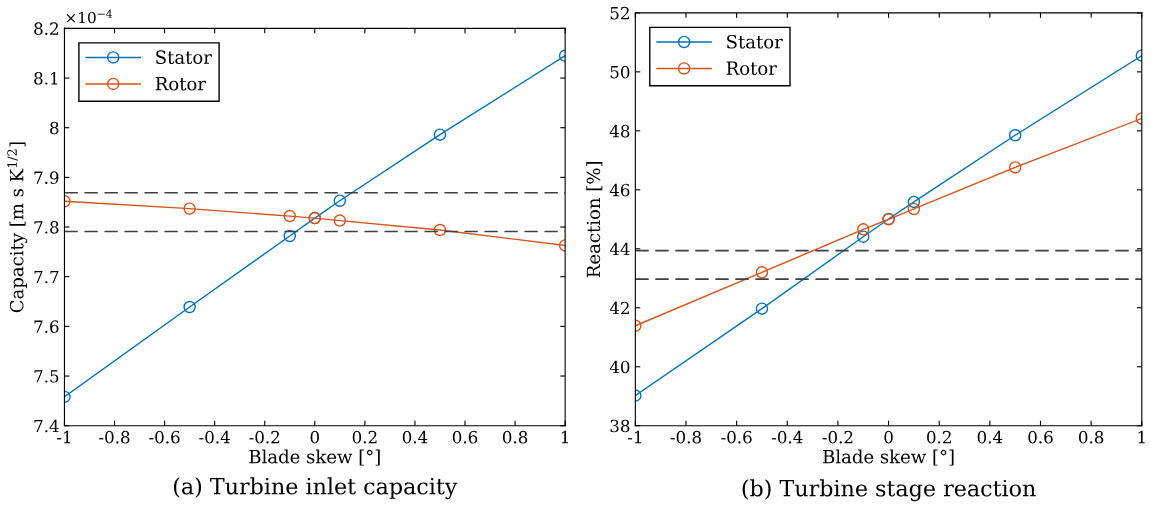 The height and width of the screenshot is (516, 1151). Describe the element at coordinates (619, 308) in the screenshot. I see `y-tick-label: 42` at that location.